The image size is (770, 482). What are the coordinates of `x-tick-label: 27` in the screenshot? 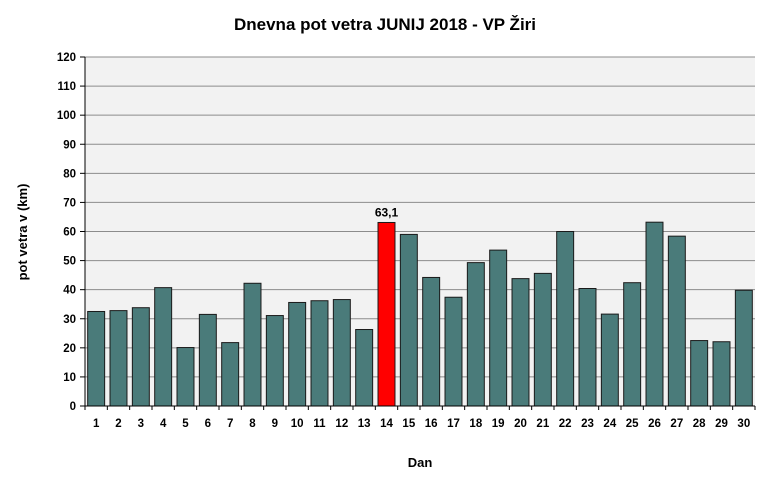 It's located at (676, 424).